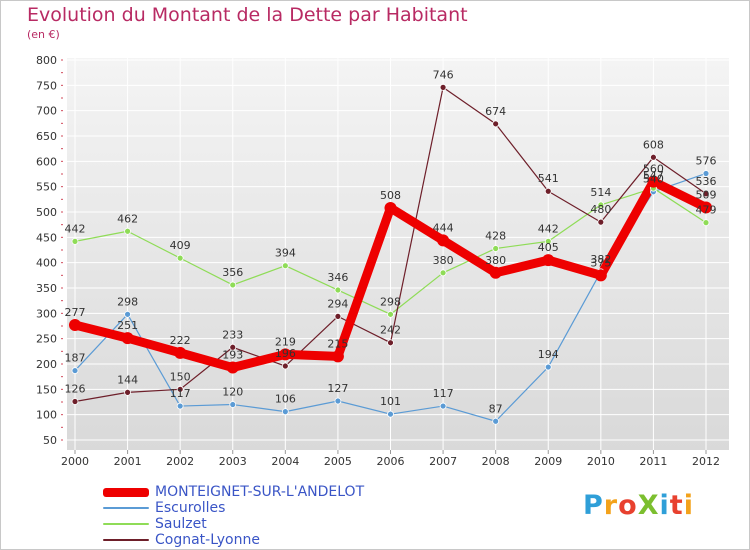 Image resolution: width=750 pixels, height=550 pixels. I want to click on data-label: 196, so click(285, 353).